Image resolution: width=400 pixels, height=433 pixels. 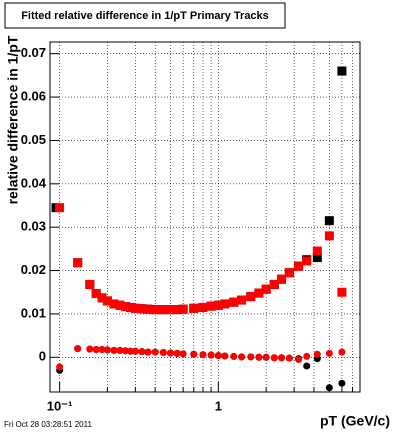 I want to click on title-box, so click(x=145, y=15).